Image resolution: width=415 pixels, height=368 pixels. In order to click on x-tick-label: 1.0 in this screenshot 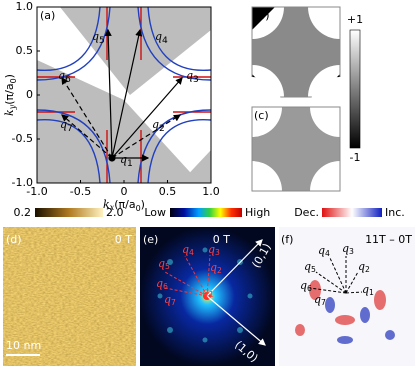, I will do `click(211, 191)`.